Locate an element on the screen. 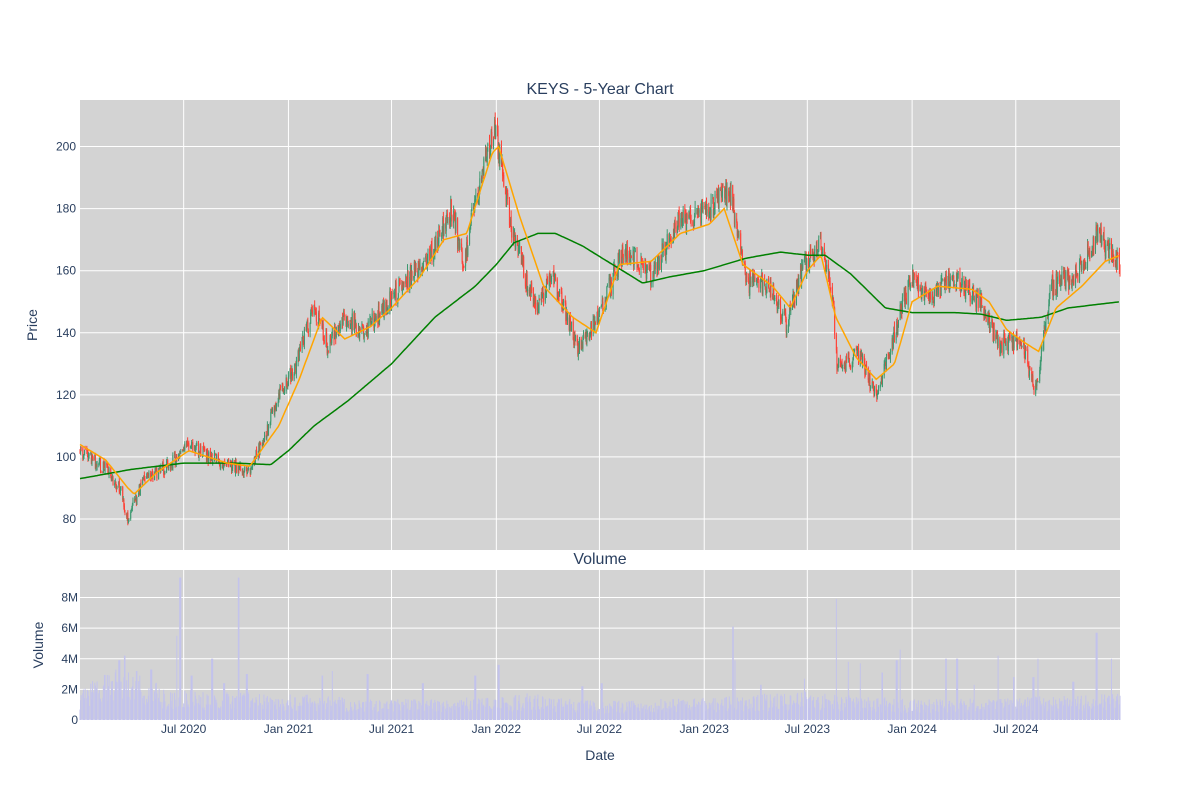 The image size is (1200, 805). volume-panel-title: Volume is located at coordinates (599, 559).